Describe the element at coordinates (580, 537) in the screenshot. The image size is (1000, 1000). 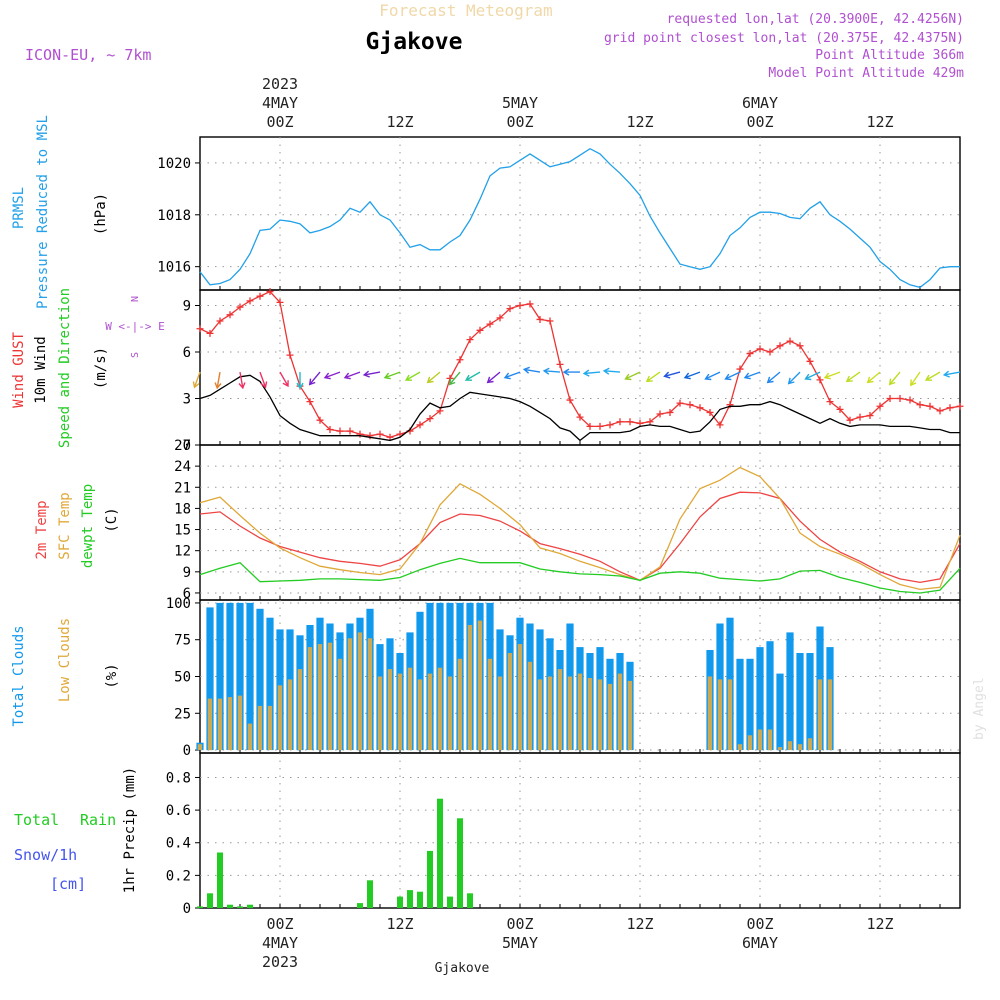
I see `temp-2m-line` at that location.